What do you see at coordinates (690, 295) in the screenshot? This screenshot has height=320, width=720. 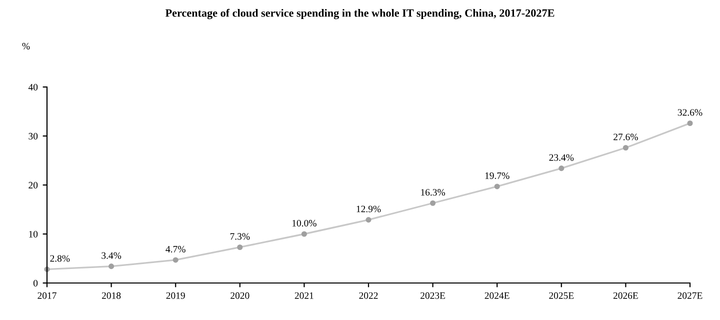 I see `x-tick-label: 2027E` at bounding box center [690, 295].